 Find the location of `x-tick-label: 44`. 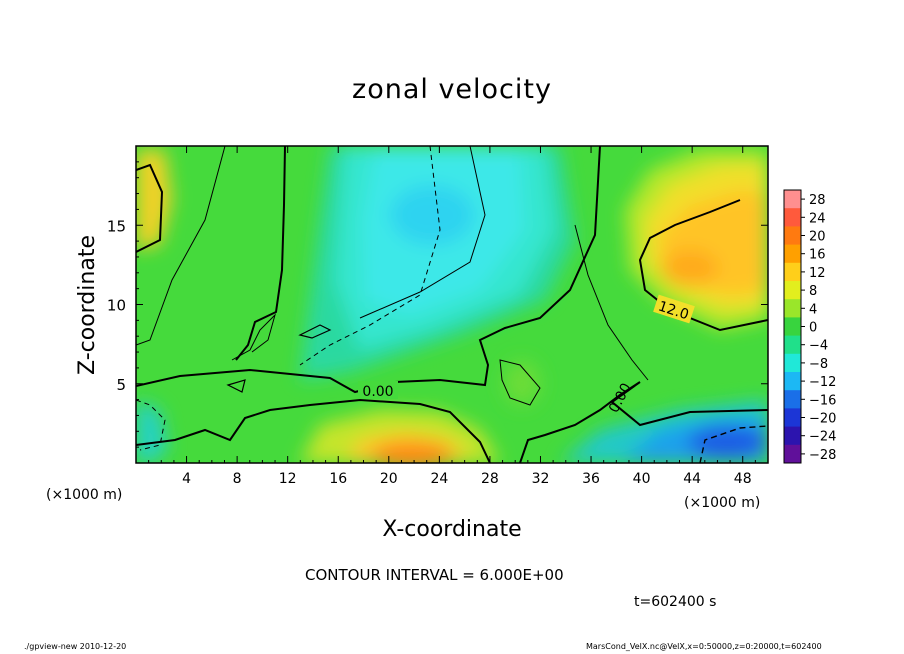

x-tick-label: 44 is located at coordinates (692, 479).